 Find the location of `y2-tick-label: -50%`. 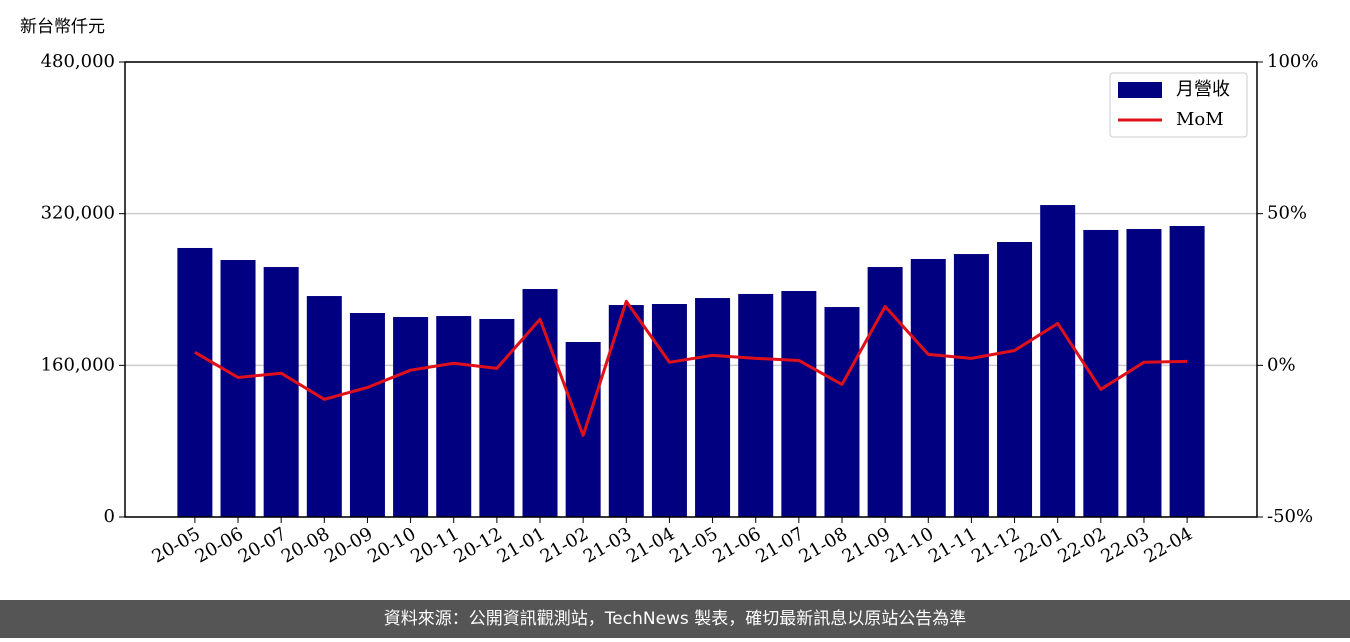

y2-tick-label: -50% is located at coordinates (1290, 516).